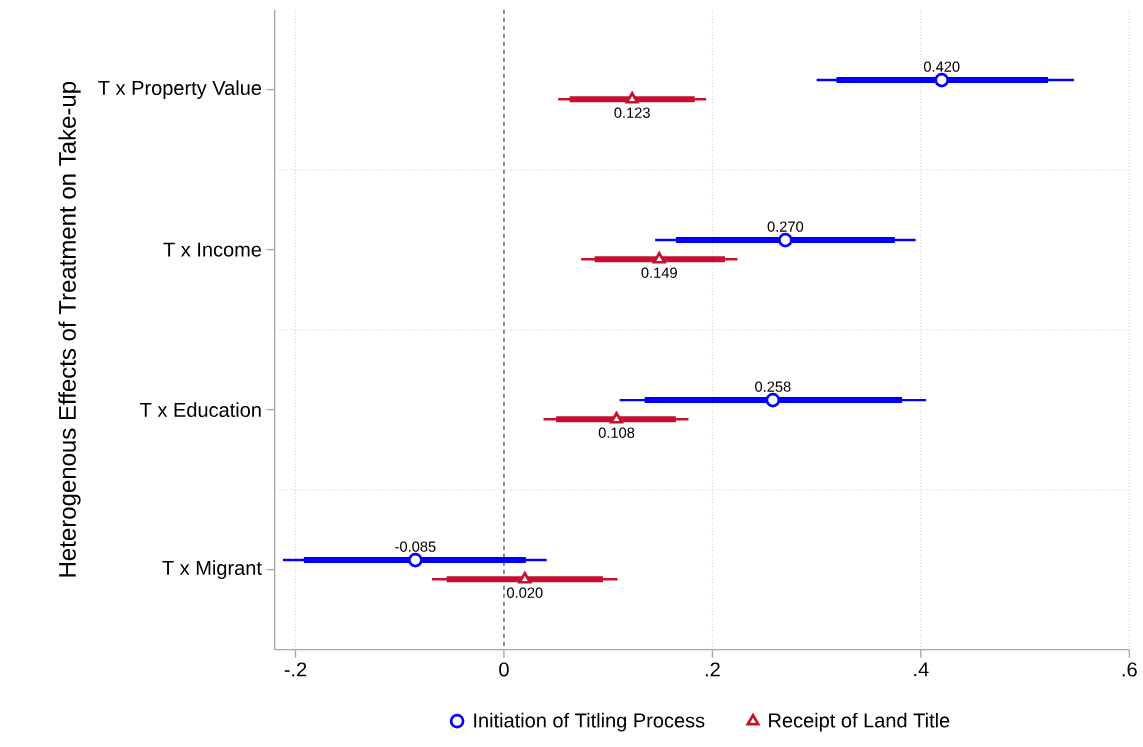 The width and height of the screenshot is (1143, 747). I want to click on data-label: 0.258, so click(773, 386).